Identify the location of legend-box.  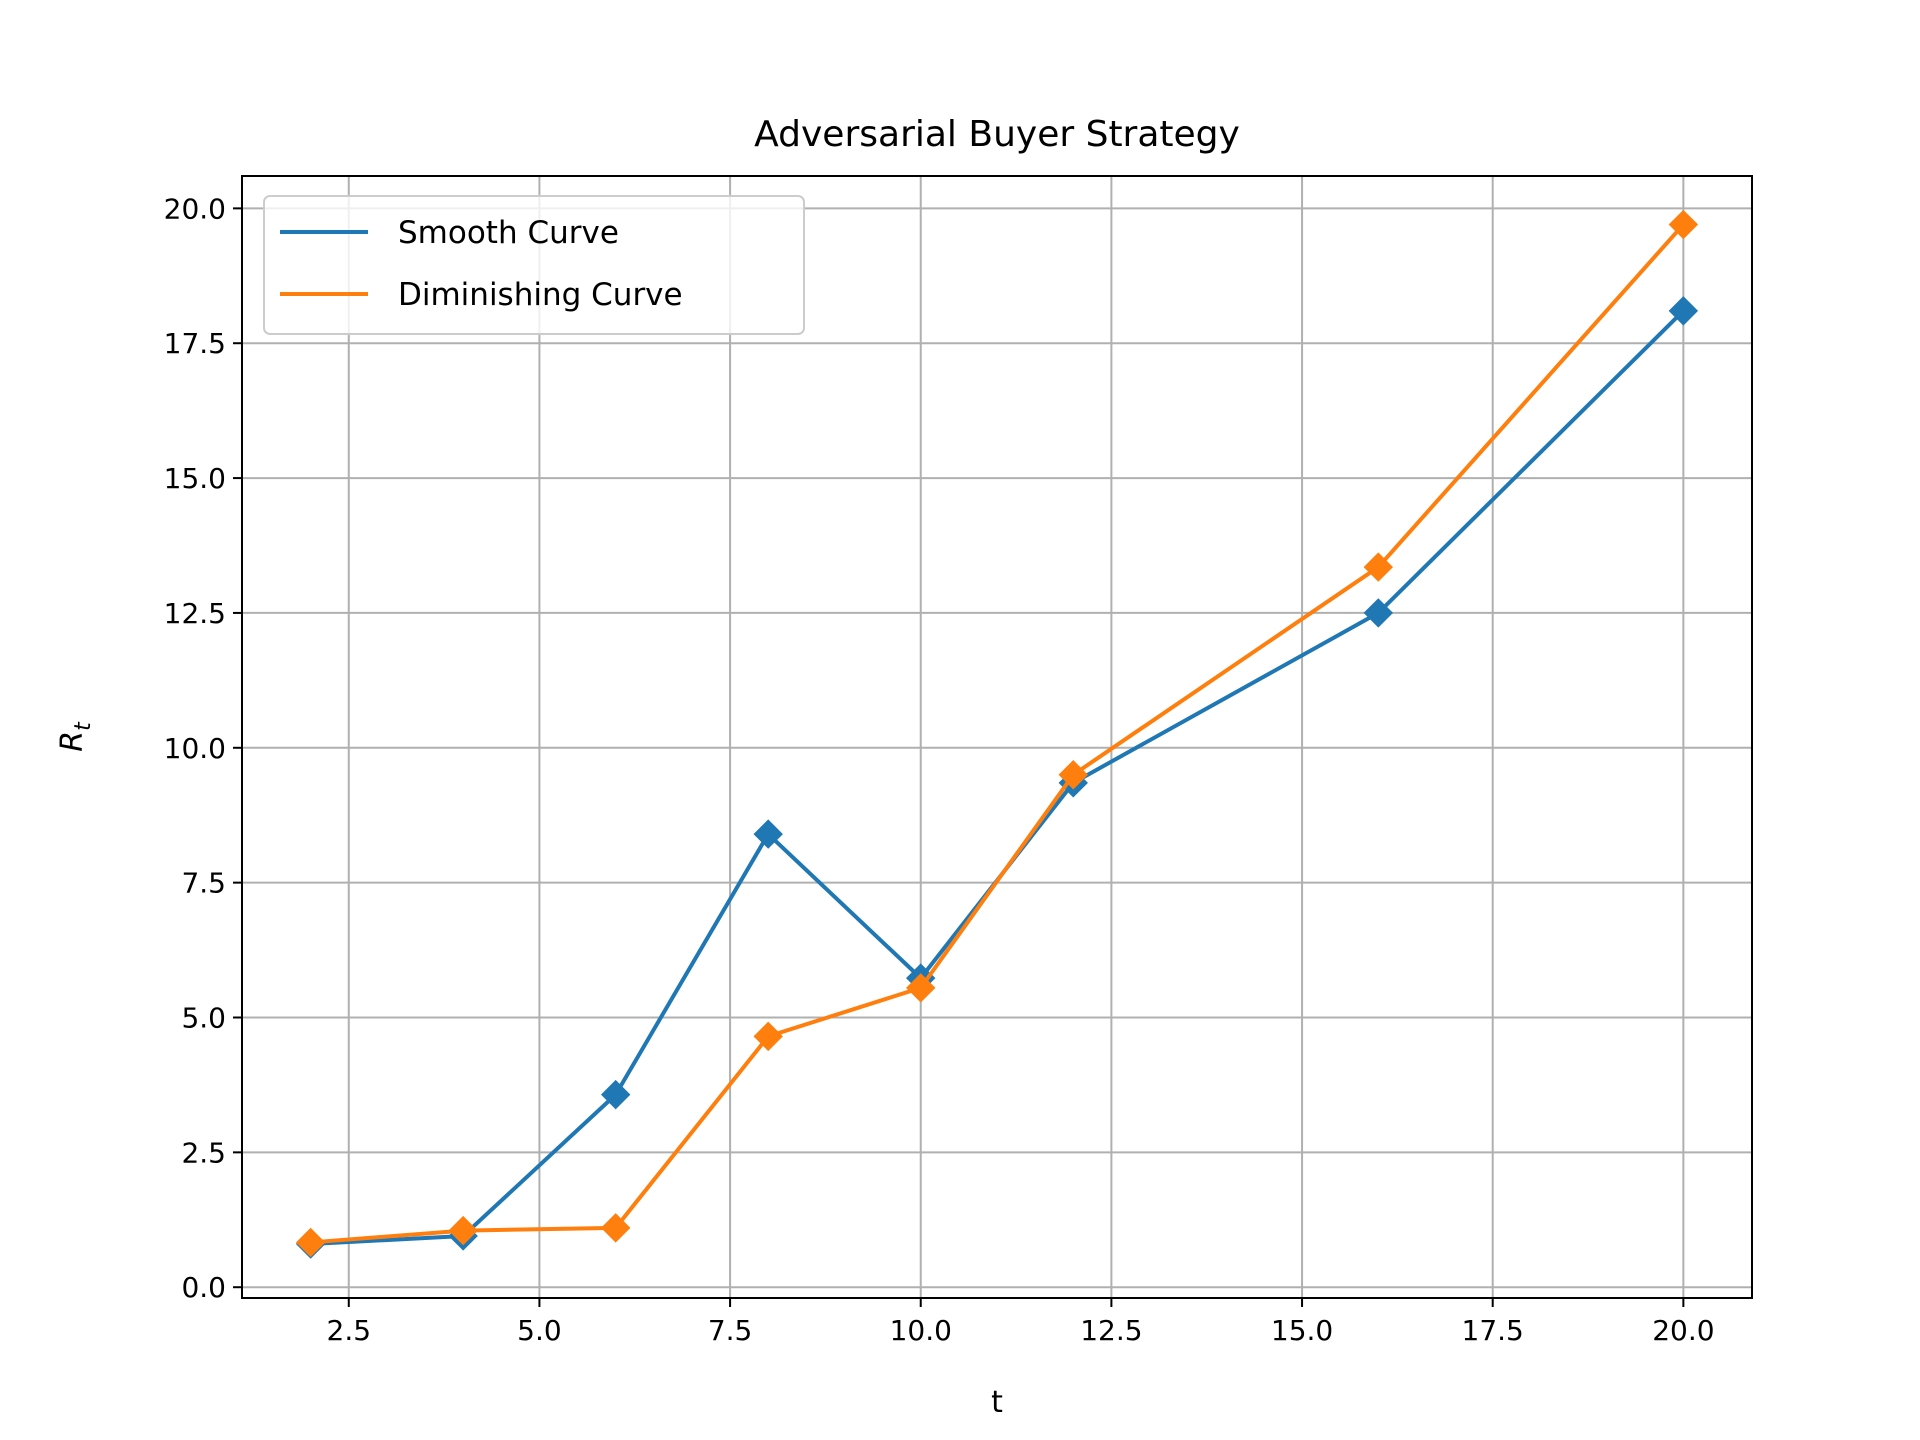
(534, 265).